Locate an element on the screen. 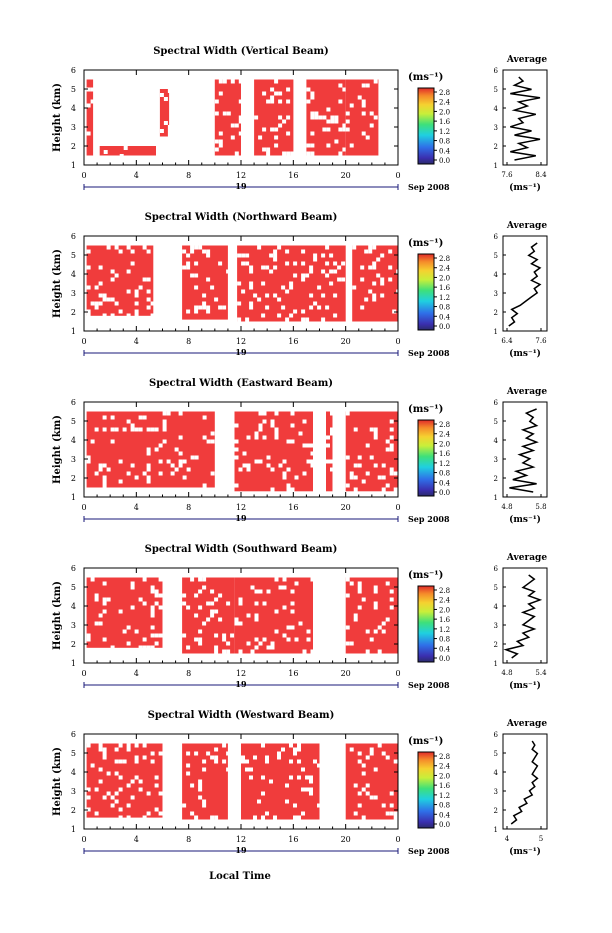  avg-y-tick-label: 3 is located at coordinates (496, 128).